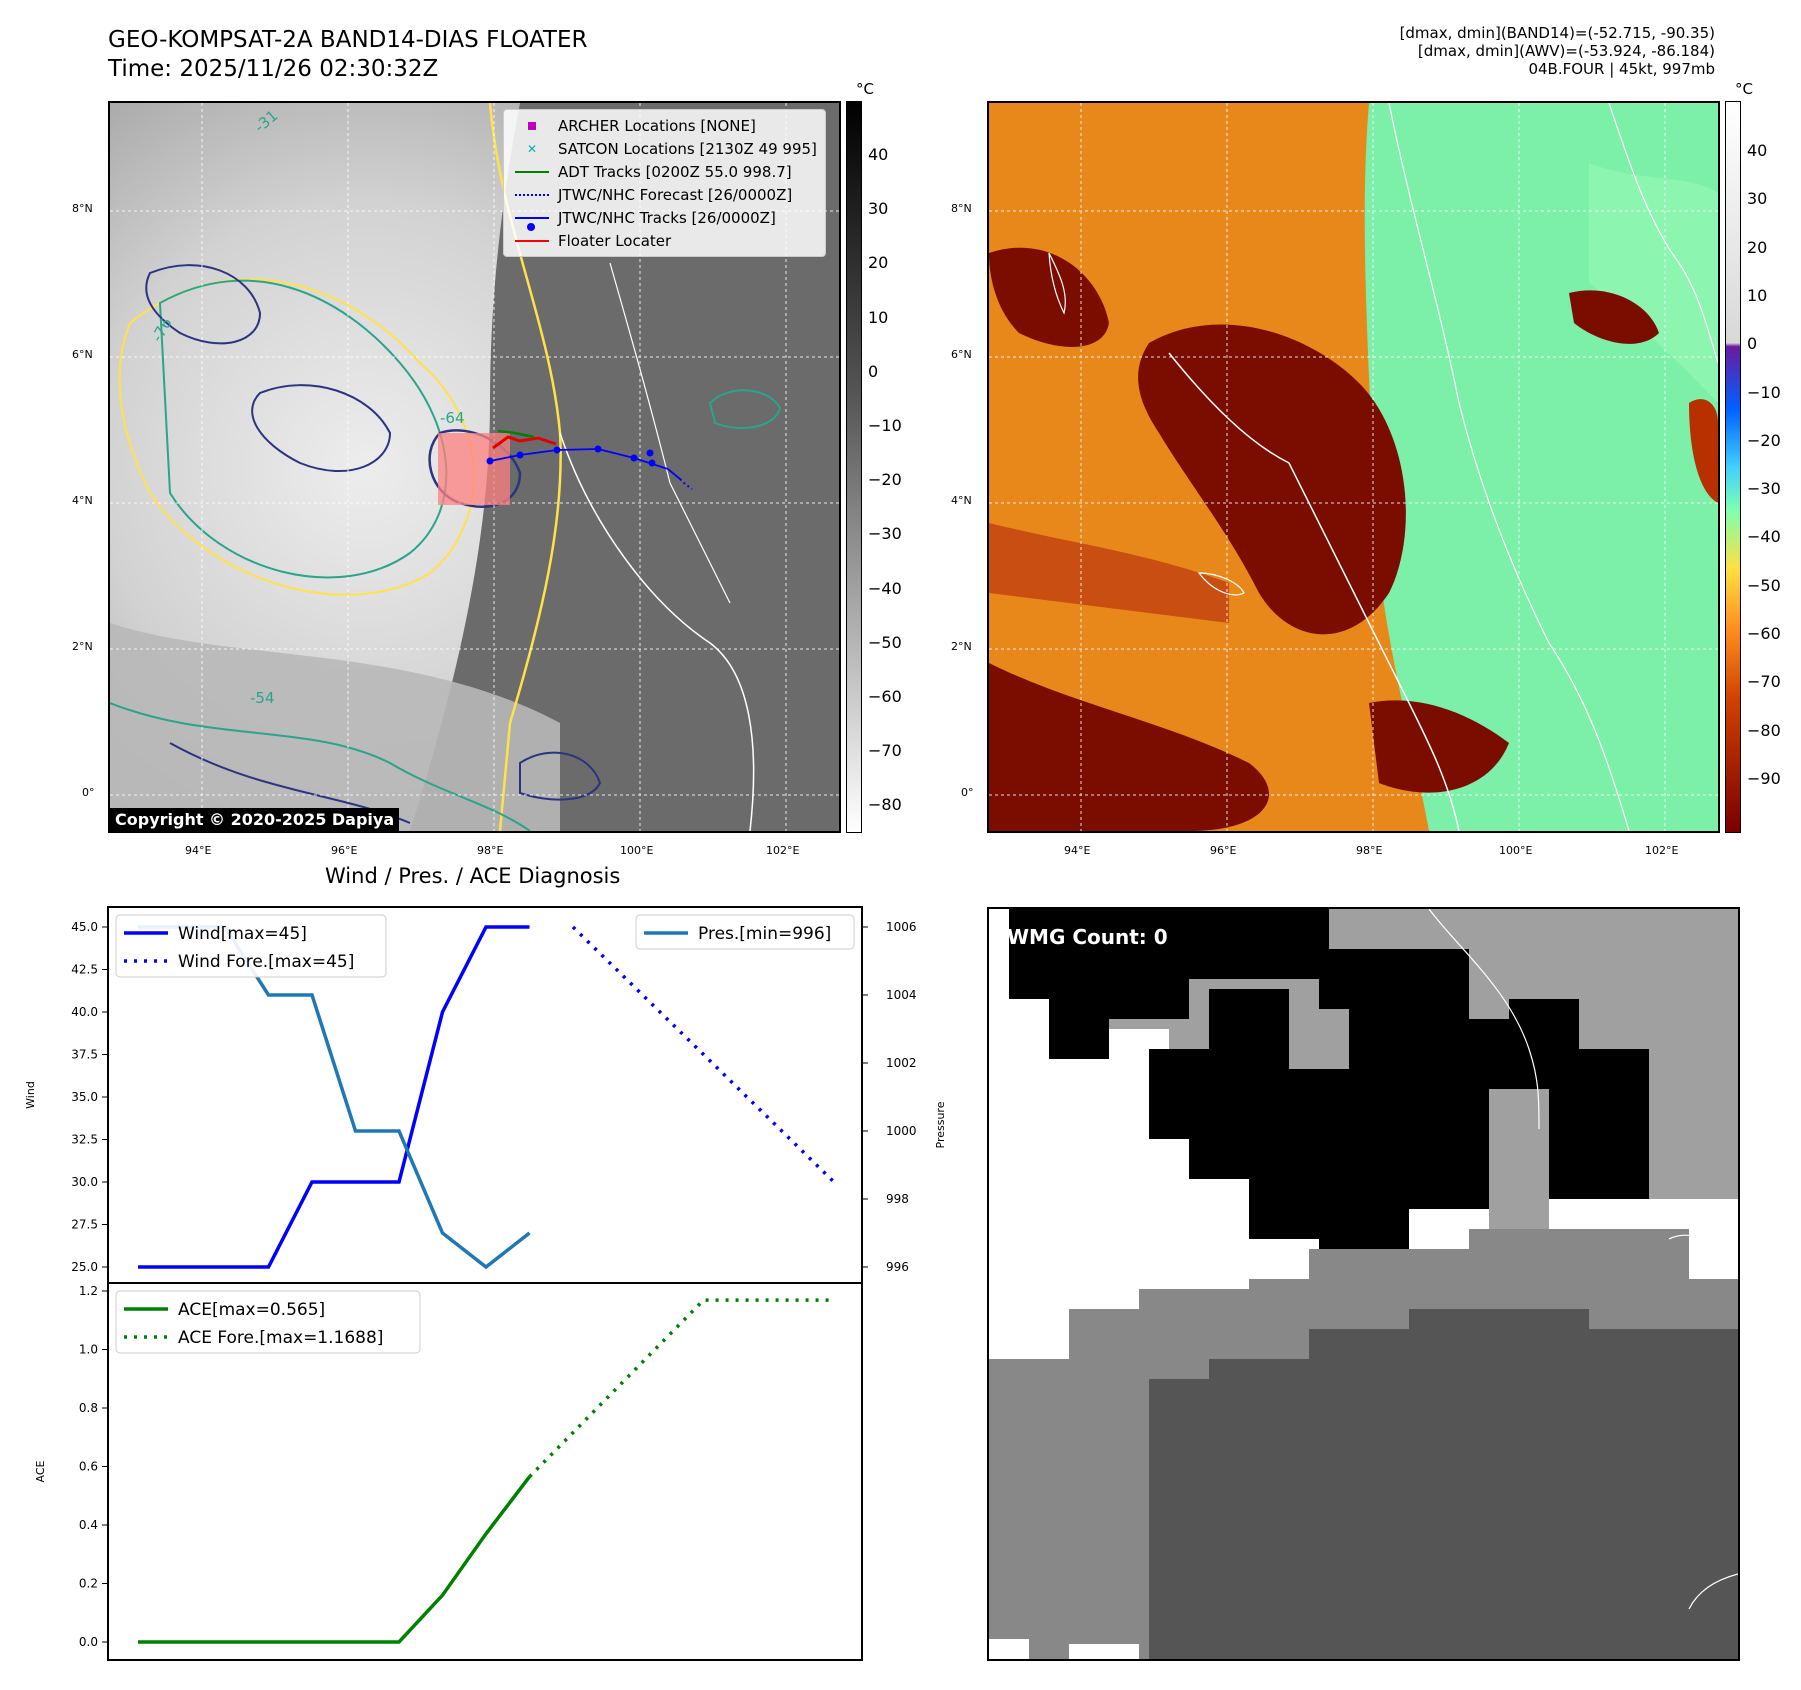 This screenshot has width=1801, height=1690. I want to click on lon2-label-100e: 100°E, so click(1516, 850).